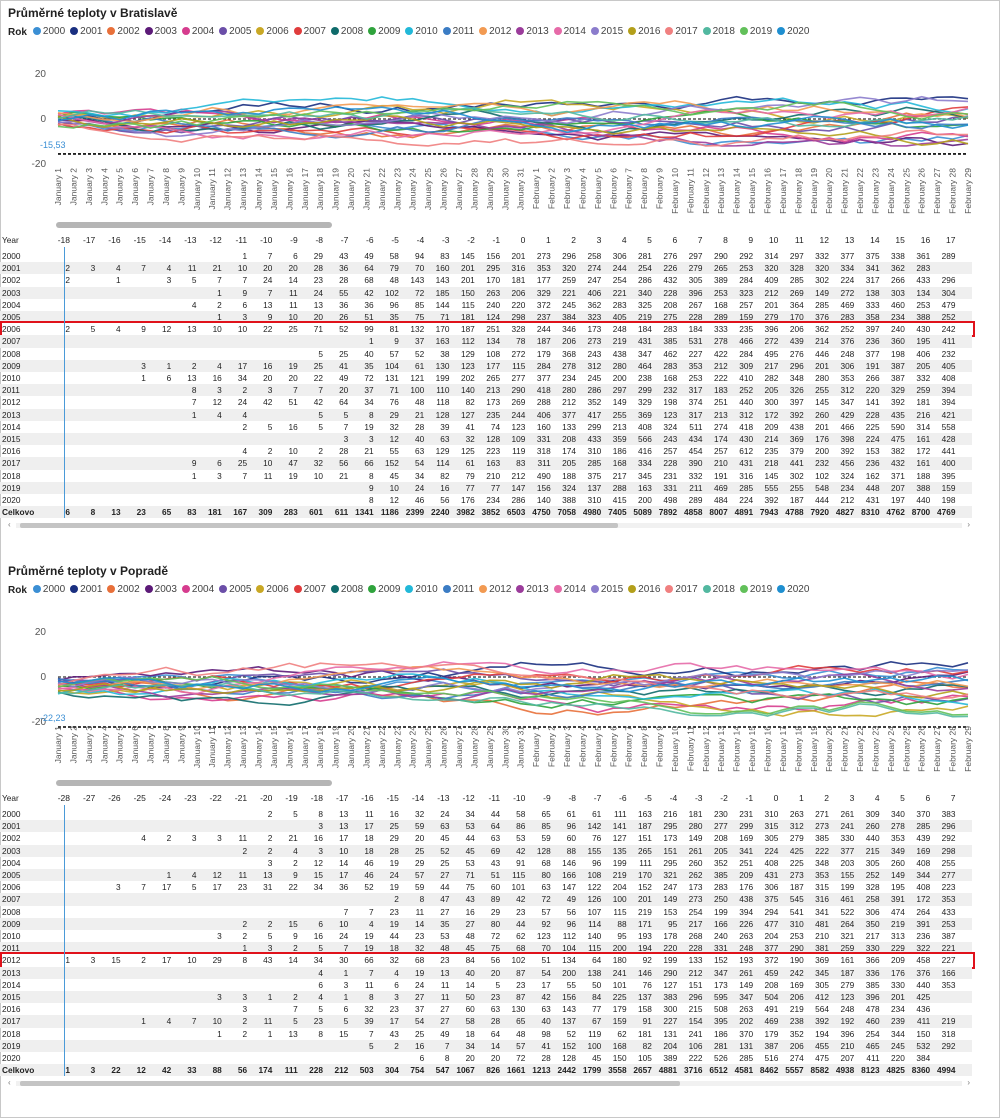  I want to click on legend-item-2018: 2018, so click(718, 31).